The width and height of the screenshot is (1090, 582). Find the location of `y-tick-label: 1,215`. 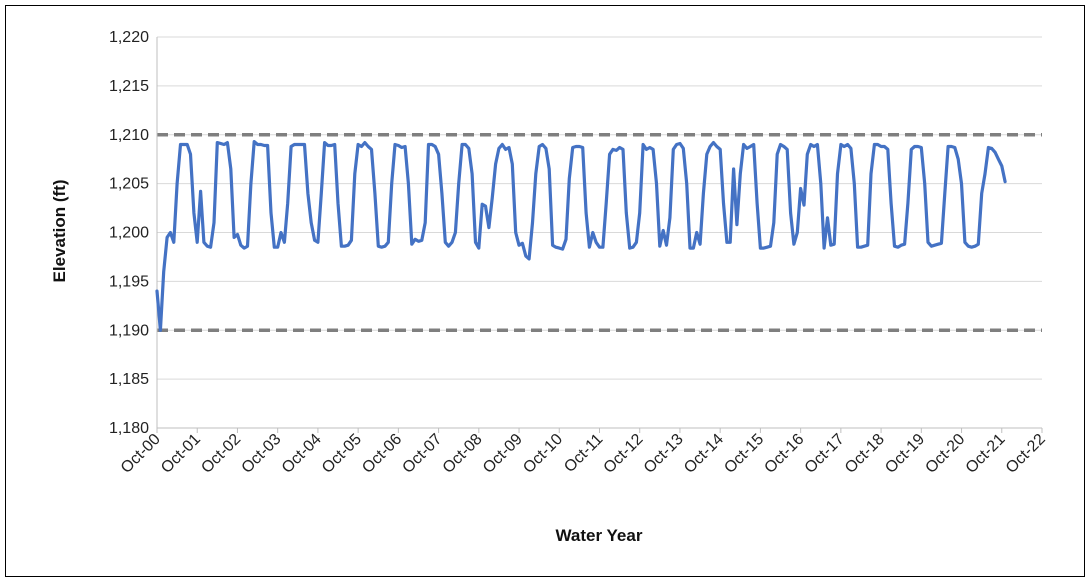

y-tick-label: 1,215 is located at coordinates (129, 86).